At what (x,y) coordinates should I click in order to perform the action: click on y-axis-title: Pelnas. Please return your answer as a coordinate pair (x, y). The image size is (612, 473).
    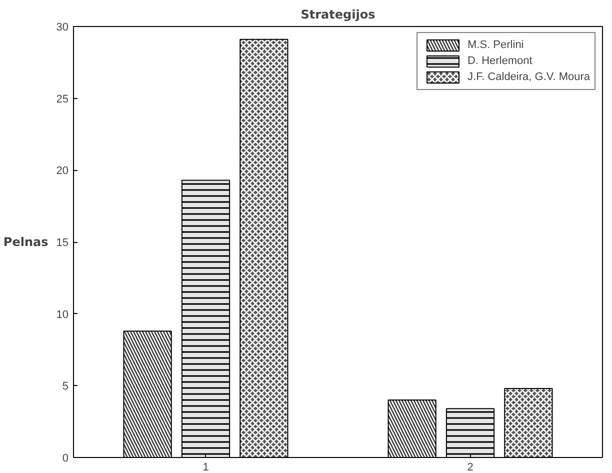
    Looking at the image, I should click on (25, 242).